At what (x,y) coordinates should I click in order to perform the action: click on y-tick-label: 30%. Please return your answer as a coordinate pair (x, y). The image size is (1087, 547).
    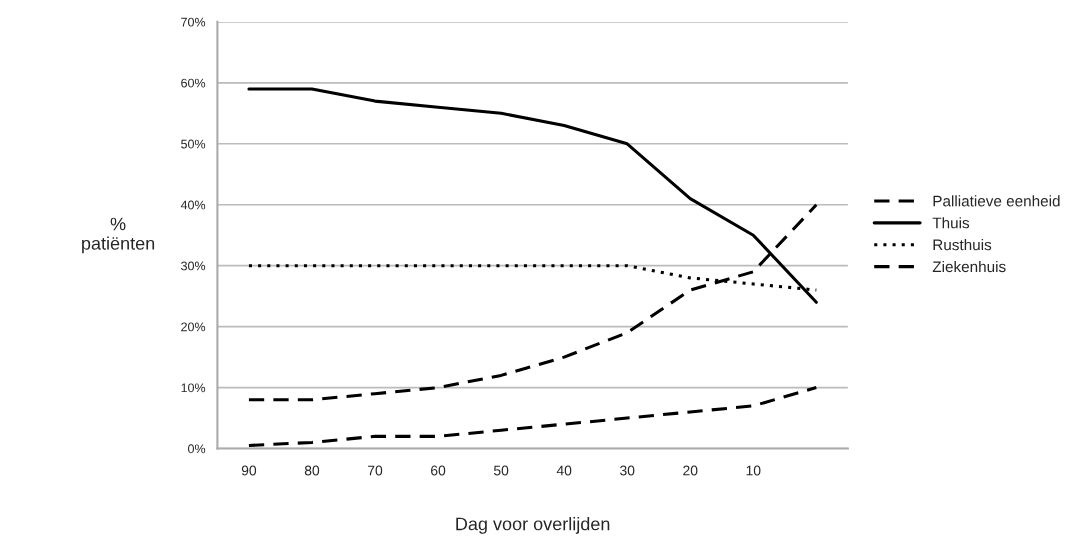
    Looking at the image, I should click on (193, 266).